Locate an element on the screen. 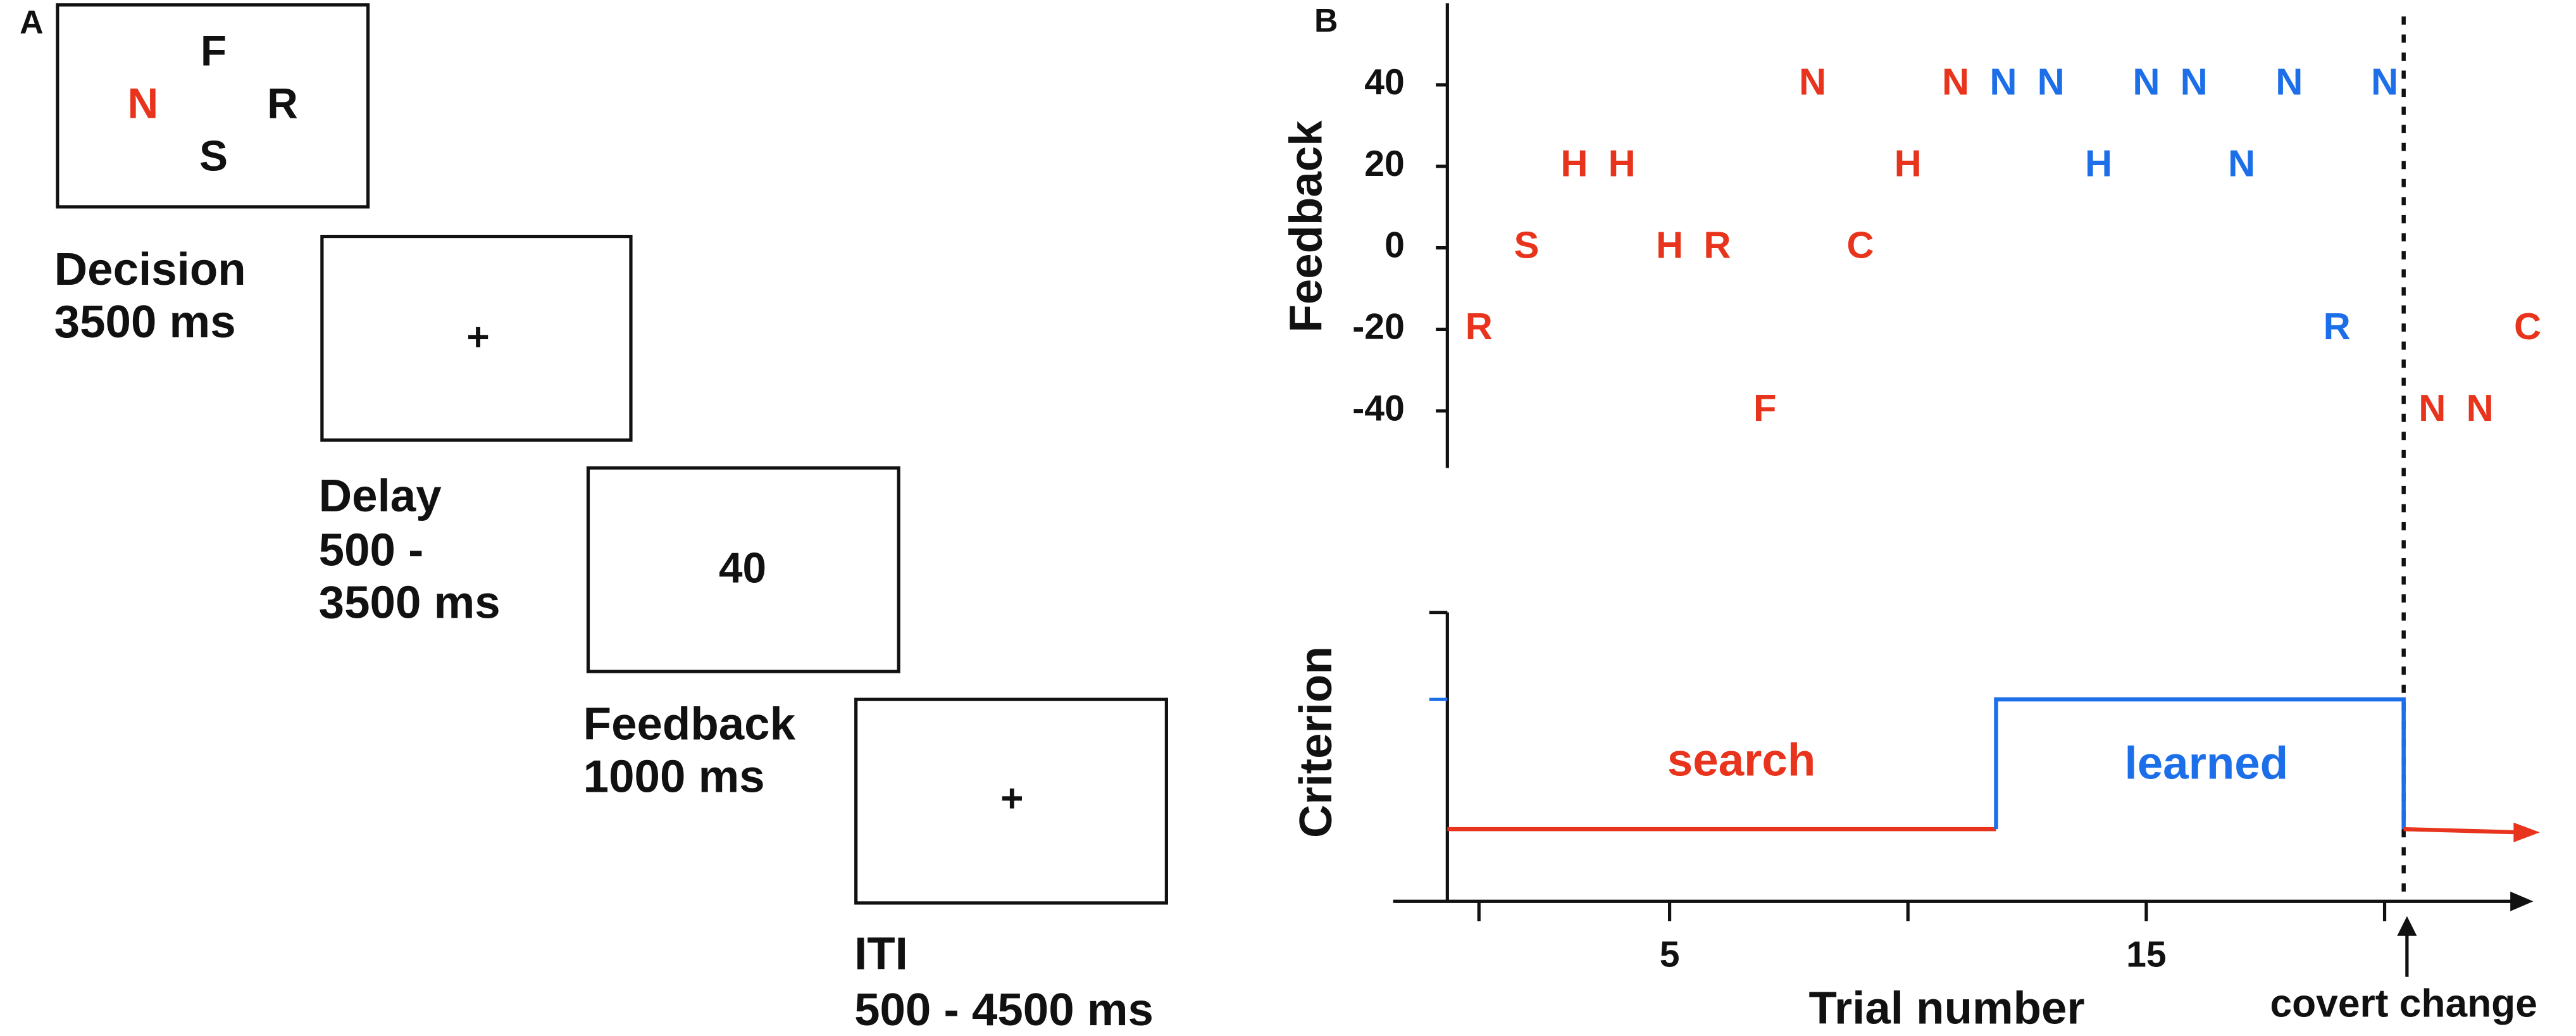 The width and height of the screenshot is (2576, 1036). x-tick-label: 5 is located at coordinates (1670, 955).